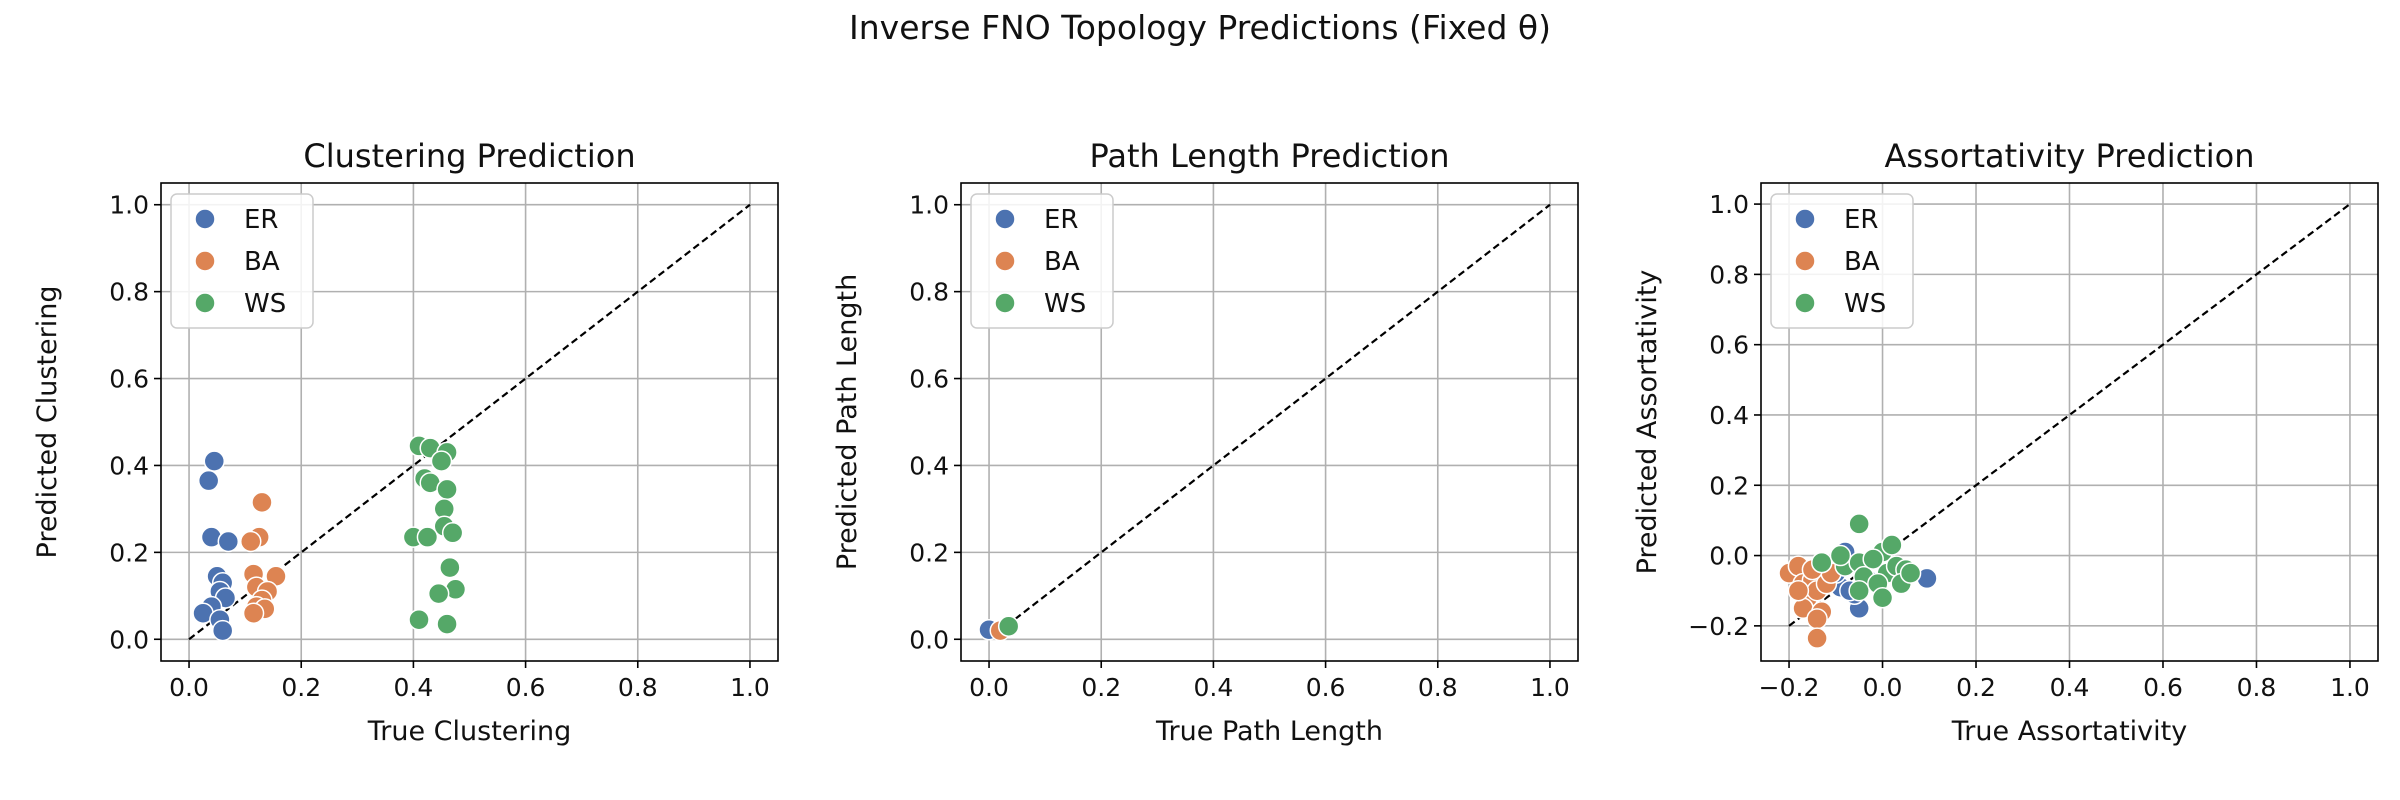 The width and height of the screenshot is (2400, 800). I want to click on x-axis-label: True Clustering, so click(469, 731).